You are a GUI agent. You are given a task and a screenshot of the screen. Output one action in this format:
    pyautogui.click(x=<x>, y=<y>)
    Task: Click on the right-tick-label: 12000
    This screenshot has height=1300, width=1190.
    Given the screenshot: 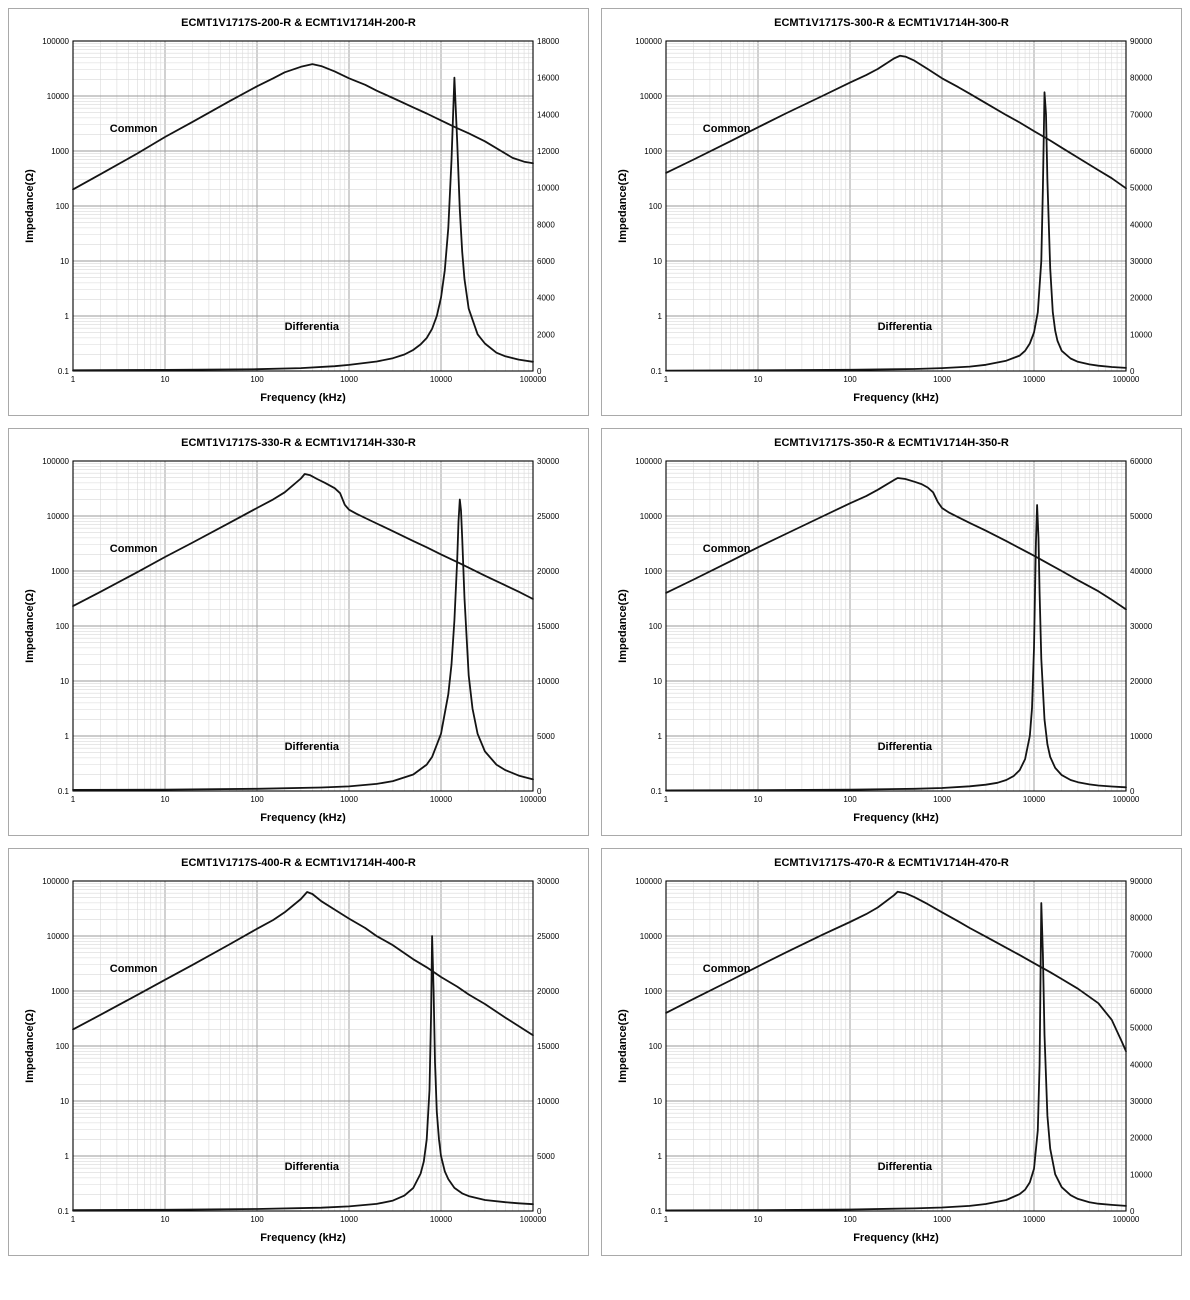 What is the action you would take?
    pyautogui.click(x=548, y=151)
    